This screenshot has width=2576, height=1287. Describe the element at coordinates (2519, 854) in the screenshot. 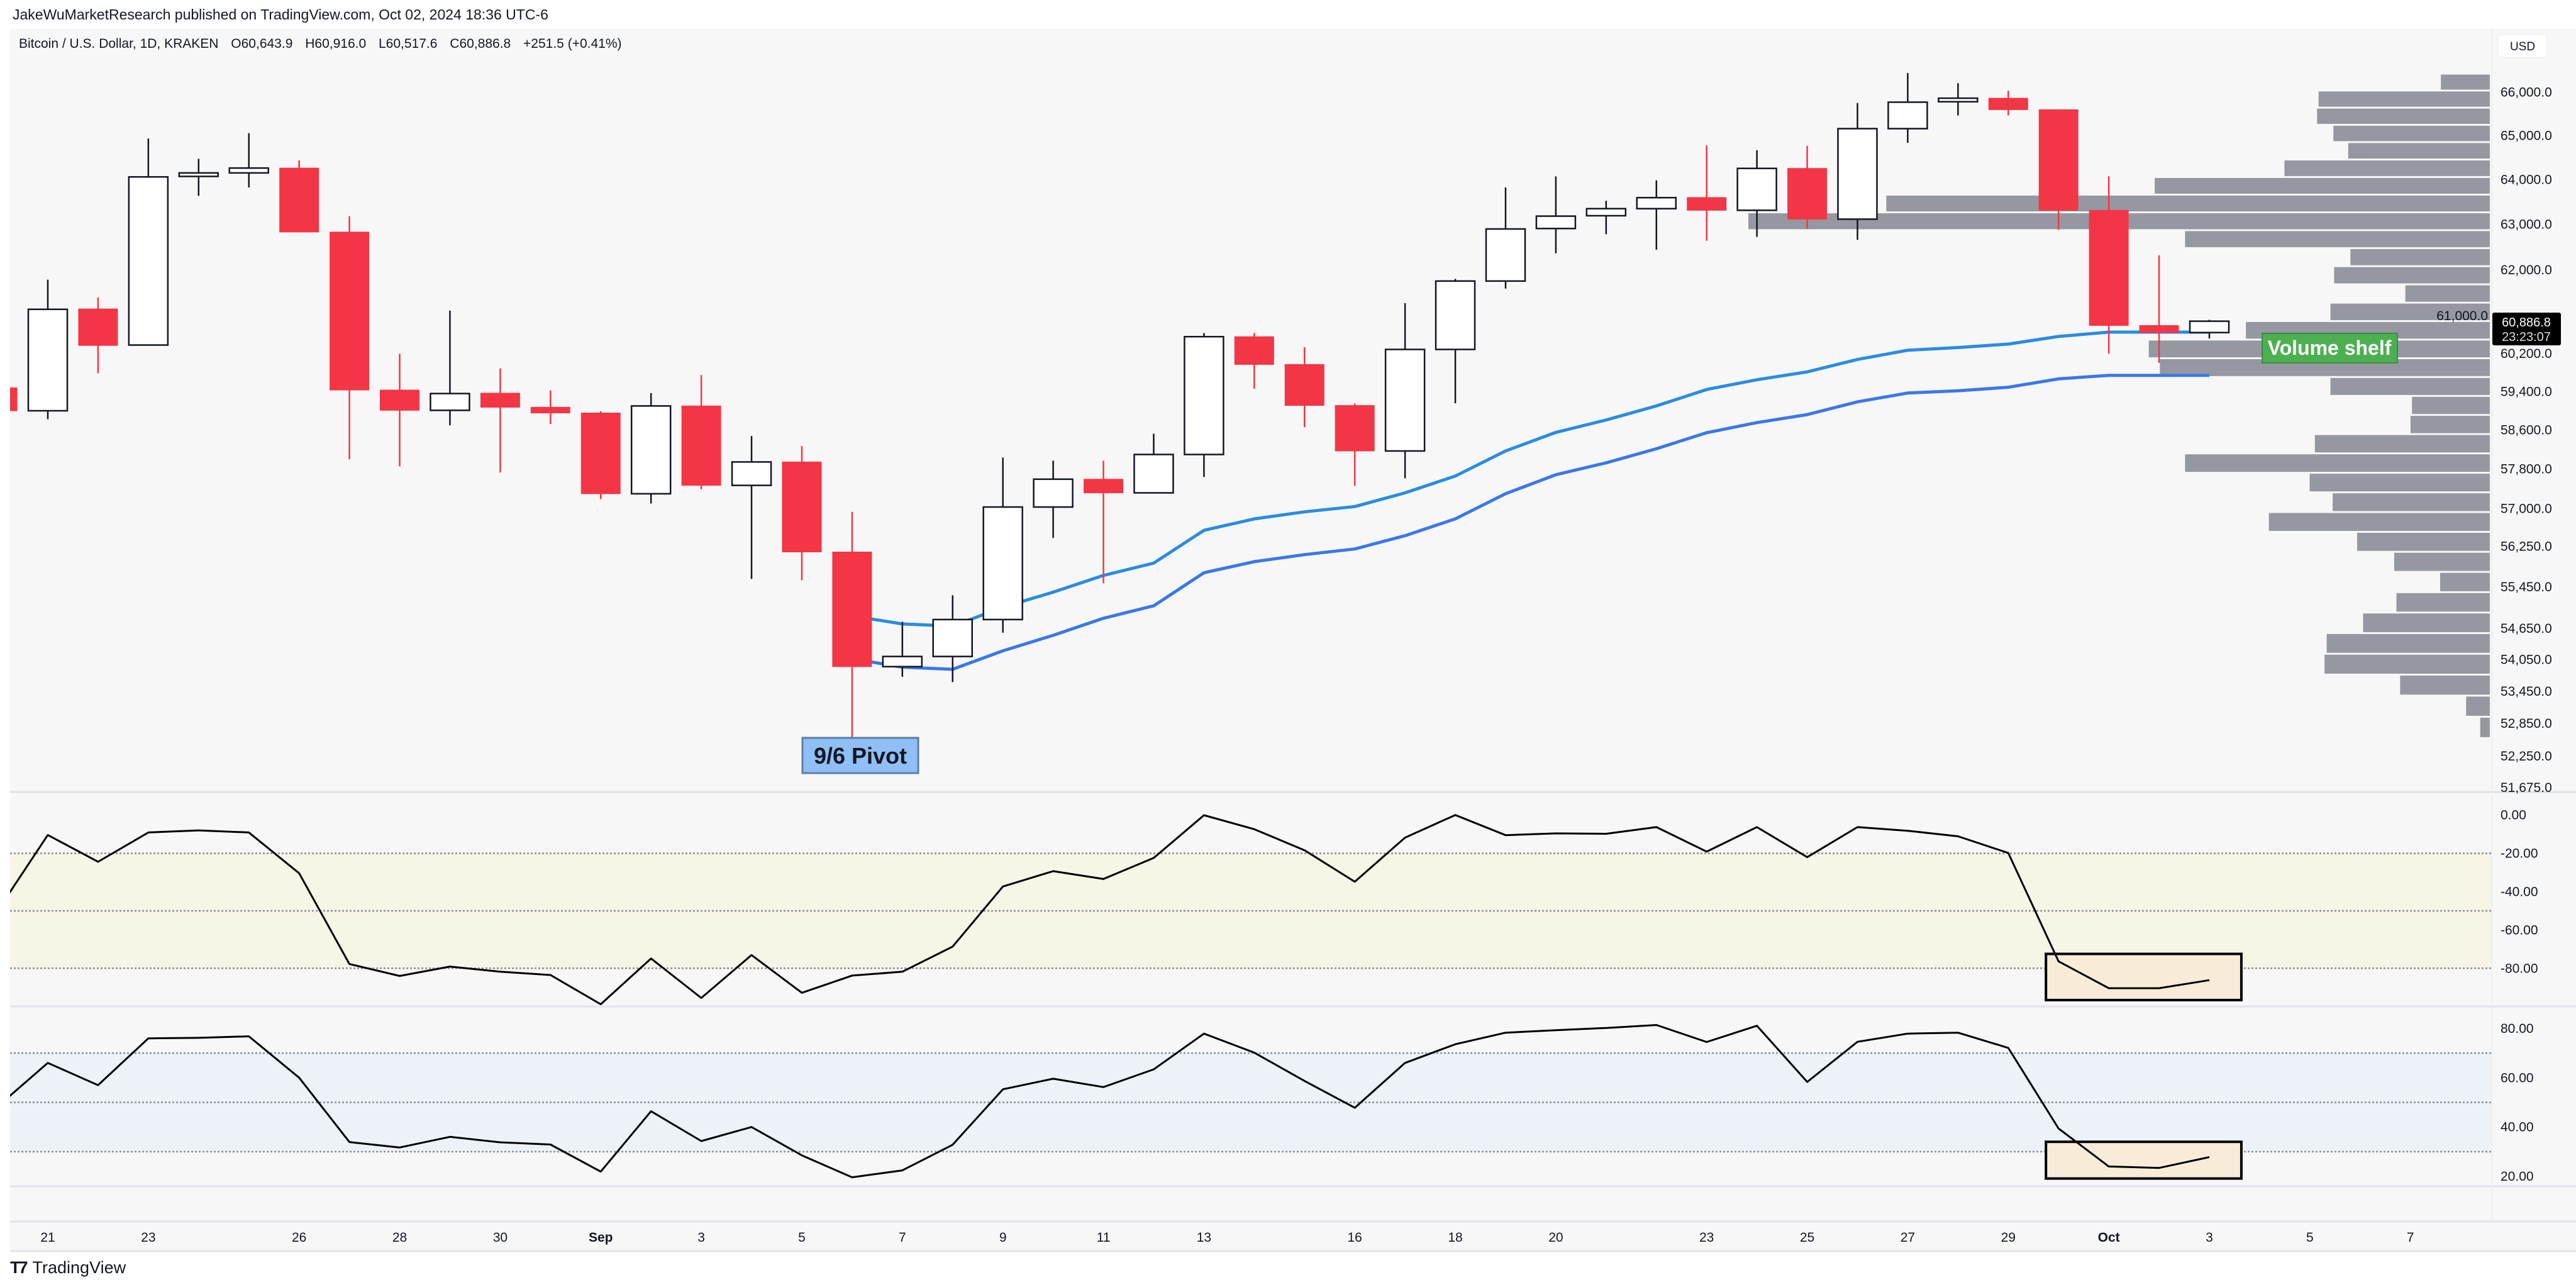

I see `oscillator-axis-label: -20.00` at that location.